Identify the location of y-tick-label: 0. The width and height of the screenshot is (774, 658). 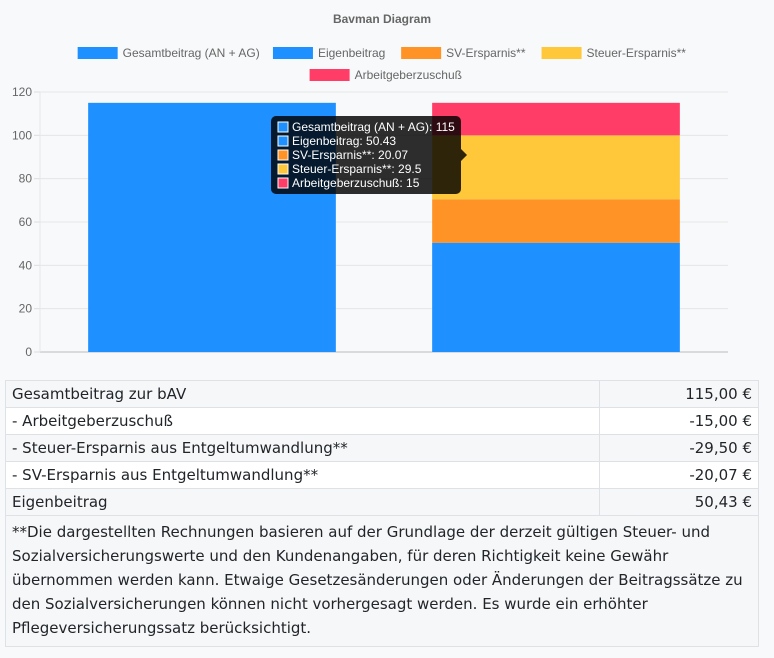
(28, 352).